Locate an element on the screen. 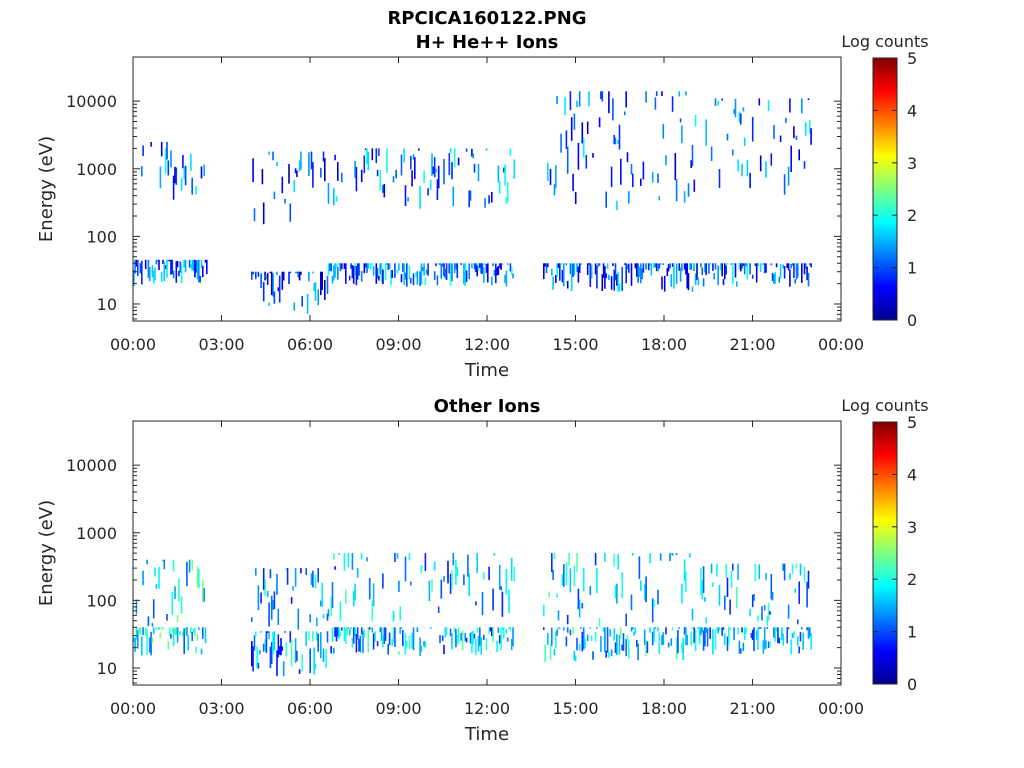 The height and width of the screenshot is (768, 1024). y-tick-label: 100 is located at coordinates (101, 600).